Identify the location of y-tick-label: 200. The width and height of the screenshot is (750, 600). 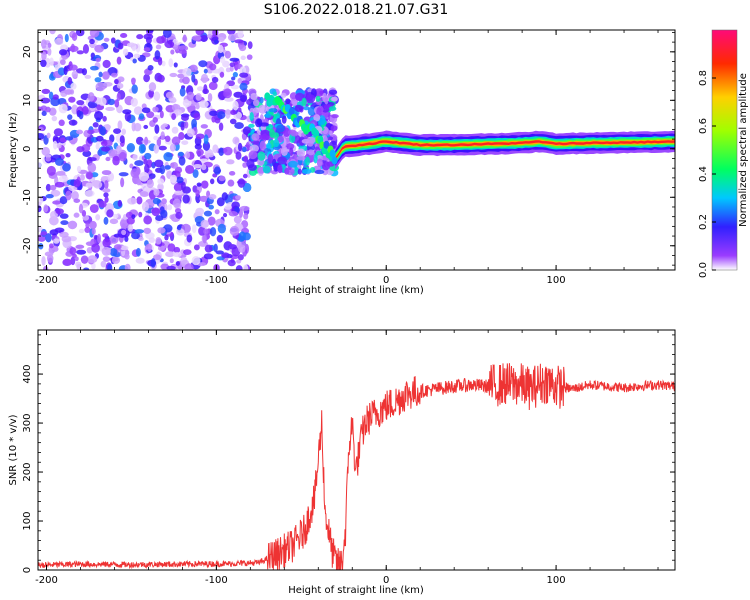
(27, 471).